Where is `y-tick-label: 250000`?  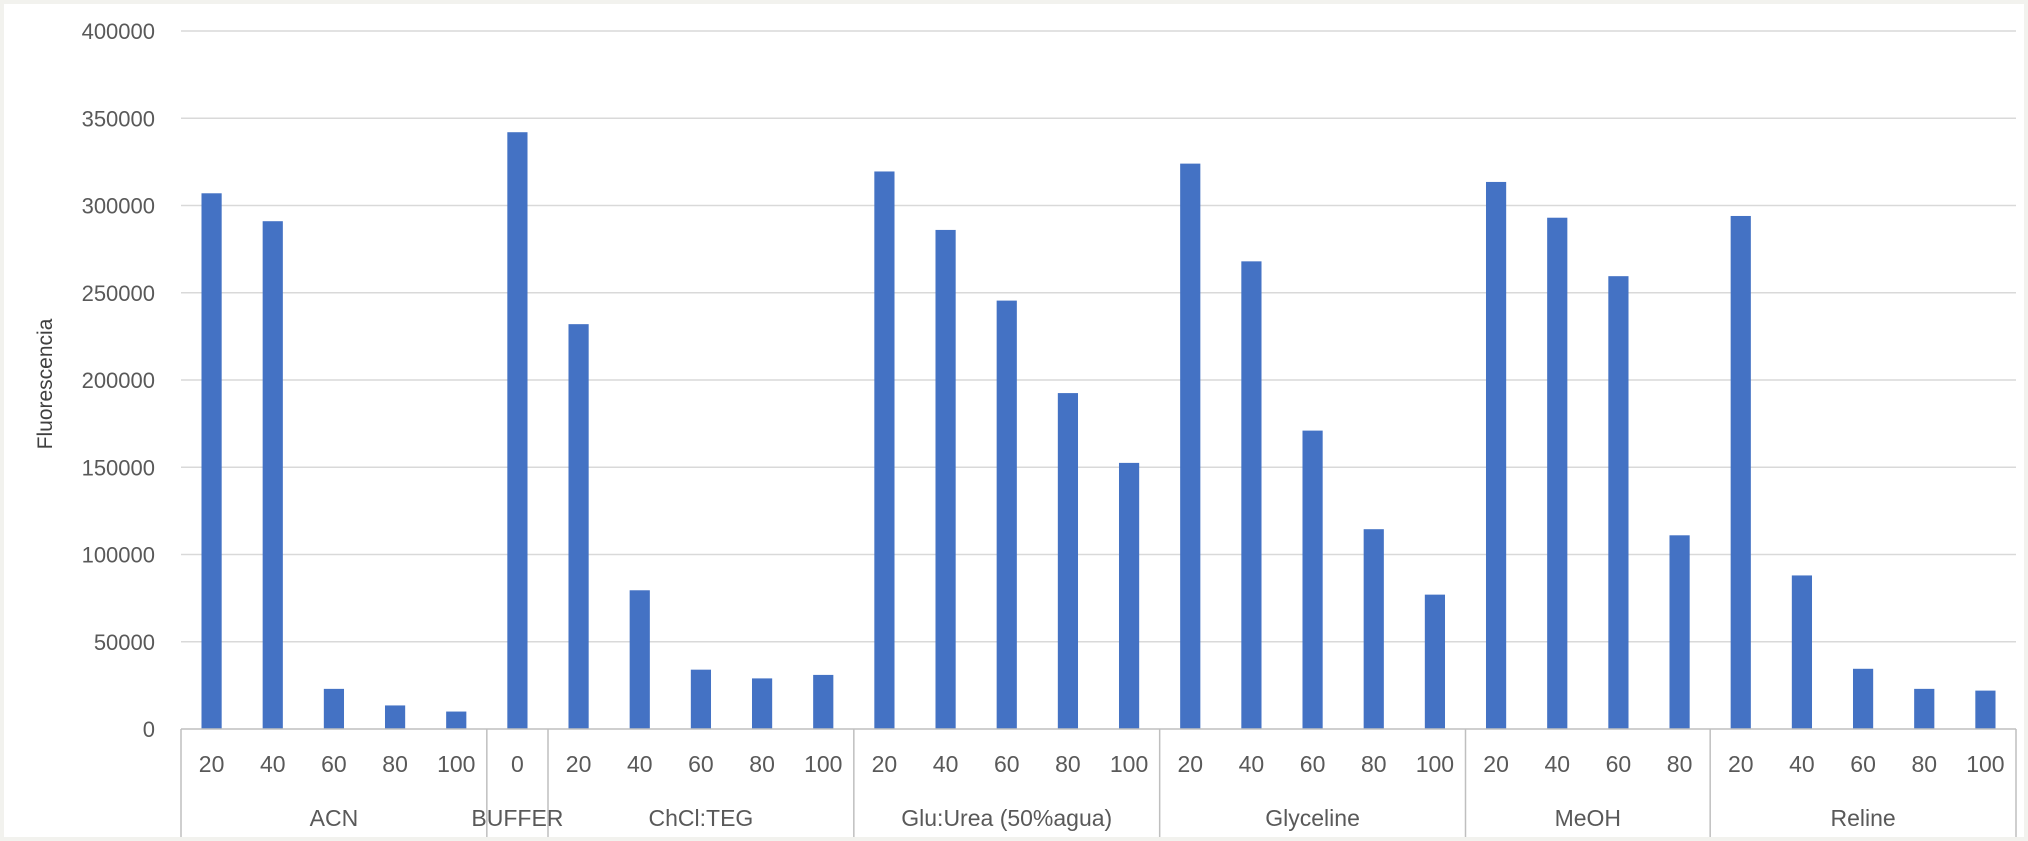 y-tick-label: 250000 is located at coordinates (118, 293).